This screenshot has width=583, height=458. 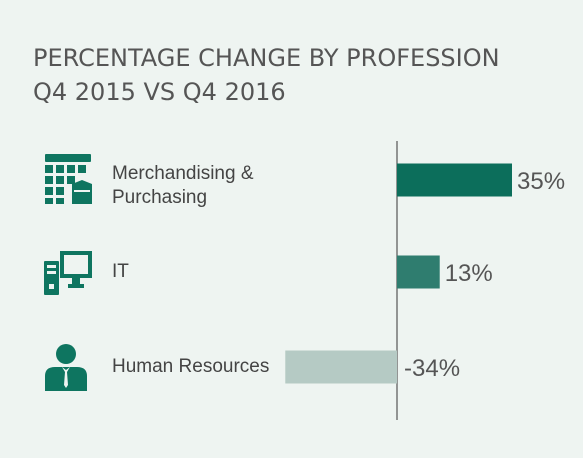 What do you see at coordinates (432, 368) in the screenshot?
I see `value-label-3: -34%` at bounding box center [432, 368].